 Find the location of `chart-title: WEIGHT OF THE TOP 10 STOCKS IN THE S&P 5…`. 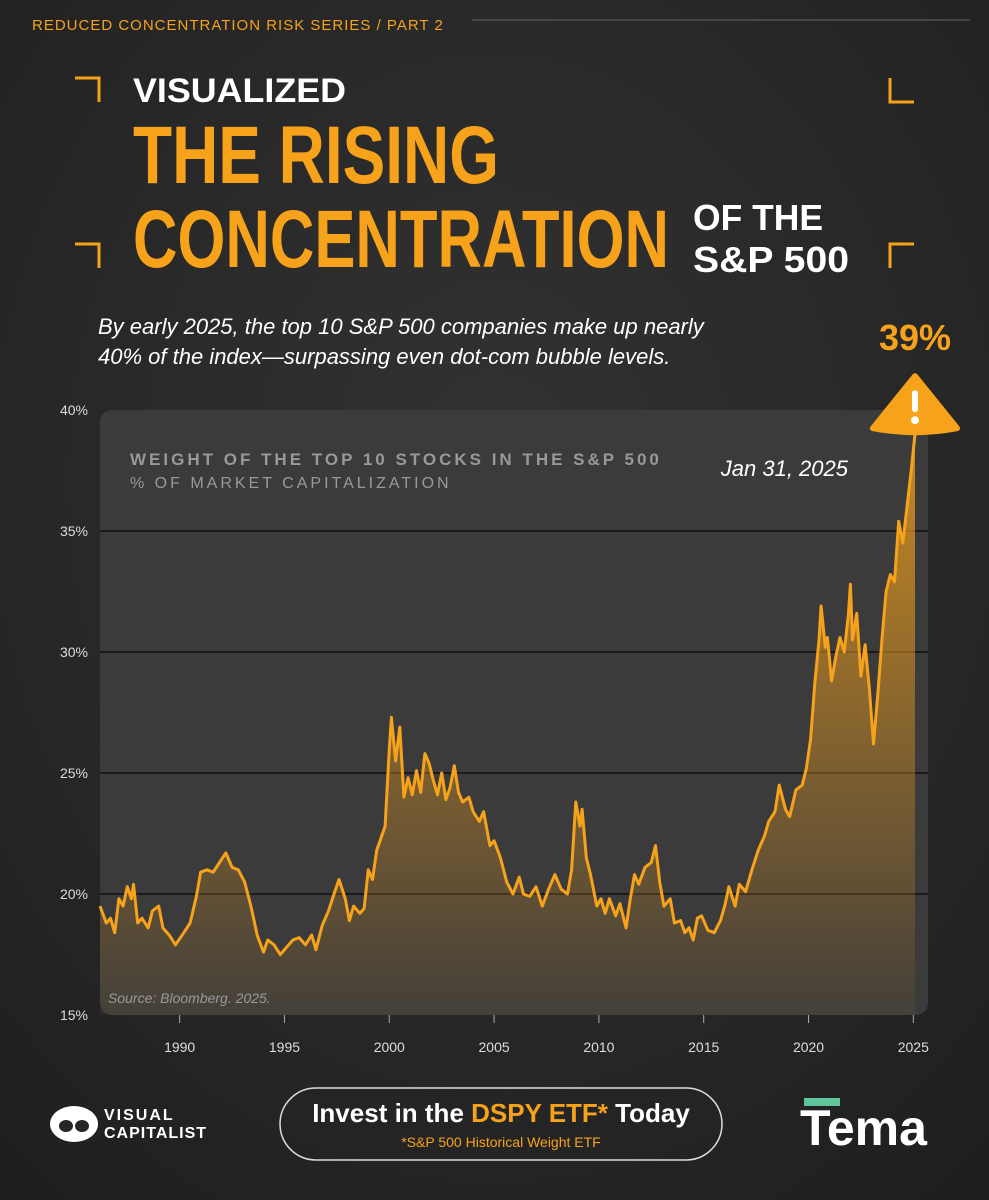

chart-title: WEIGHT OF THE TOP 10 STOCKS IN THE S&P 5… is located at coordinates (396, 459).